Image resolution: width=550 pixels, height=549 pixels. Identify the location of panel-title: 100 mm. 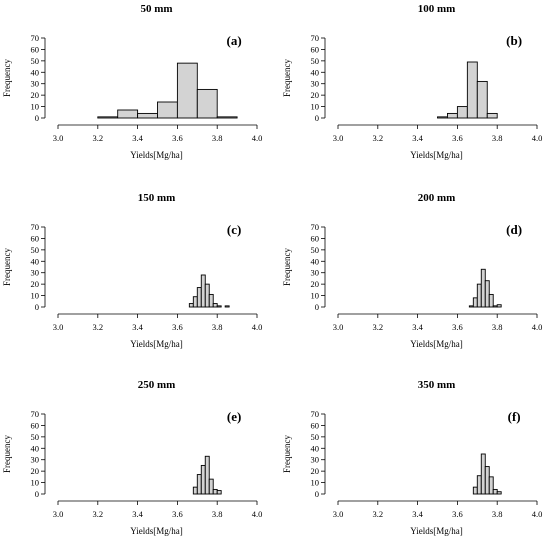
(437, 9).